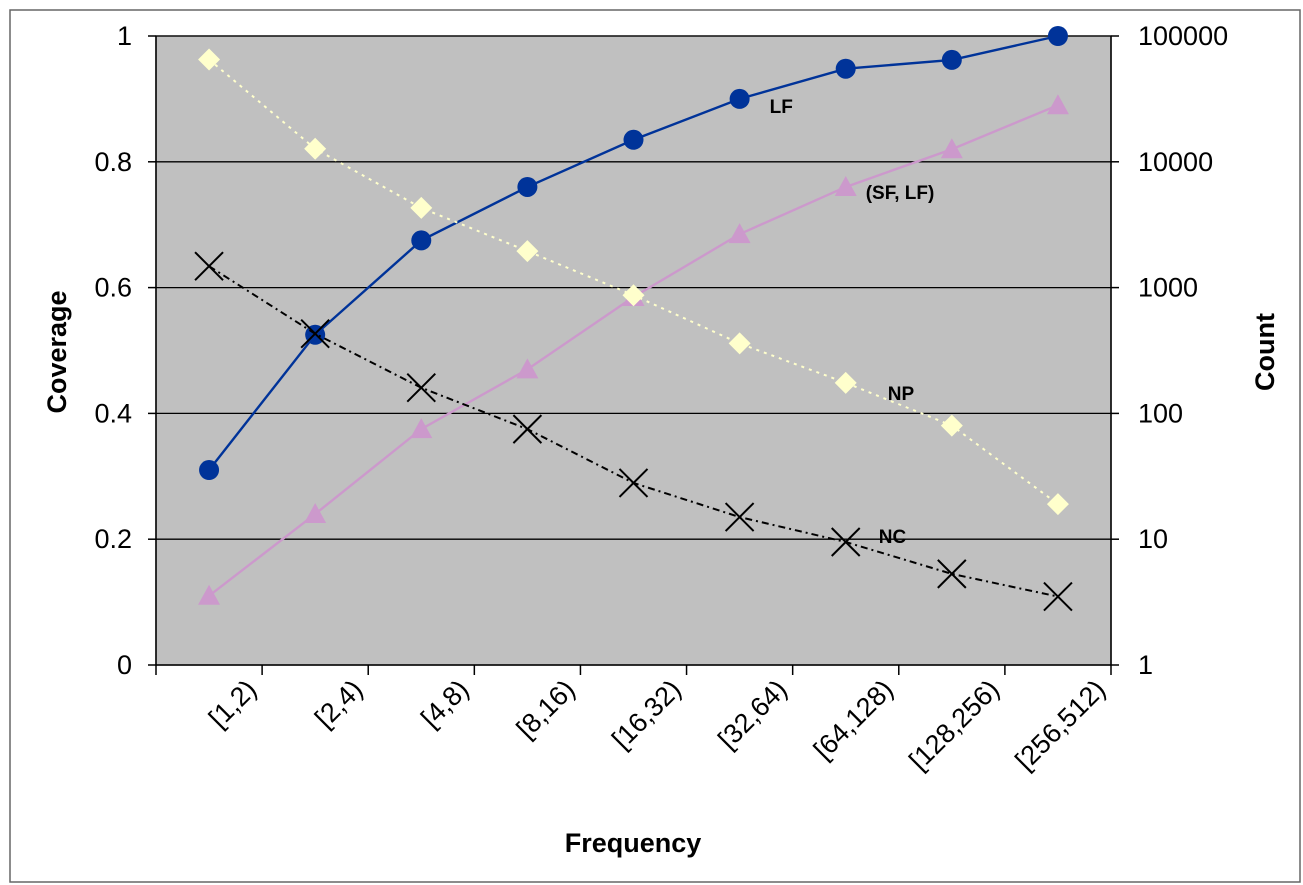 The height and width of the screenshot is (885, 1303). What do you see at coordinates (900, 193) in the screenshot?
I see `series-label-sf-lf: (SF, LF)` at bounding box center [900, 193].